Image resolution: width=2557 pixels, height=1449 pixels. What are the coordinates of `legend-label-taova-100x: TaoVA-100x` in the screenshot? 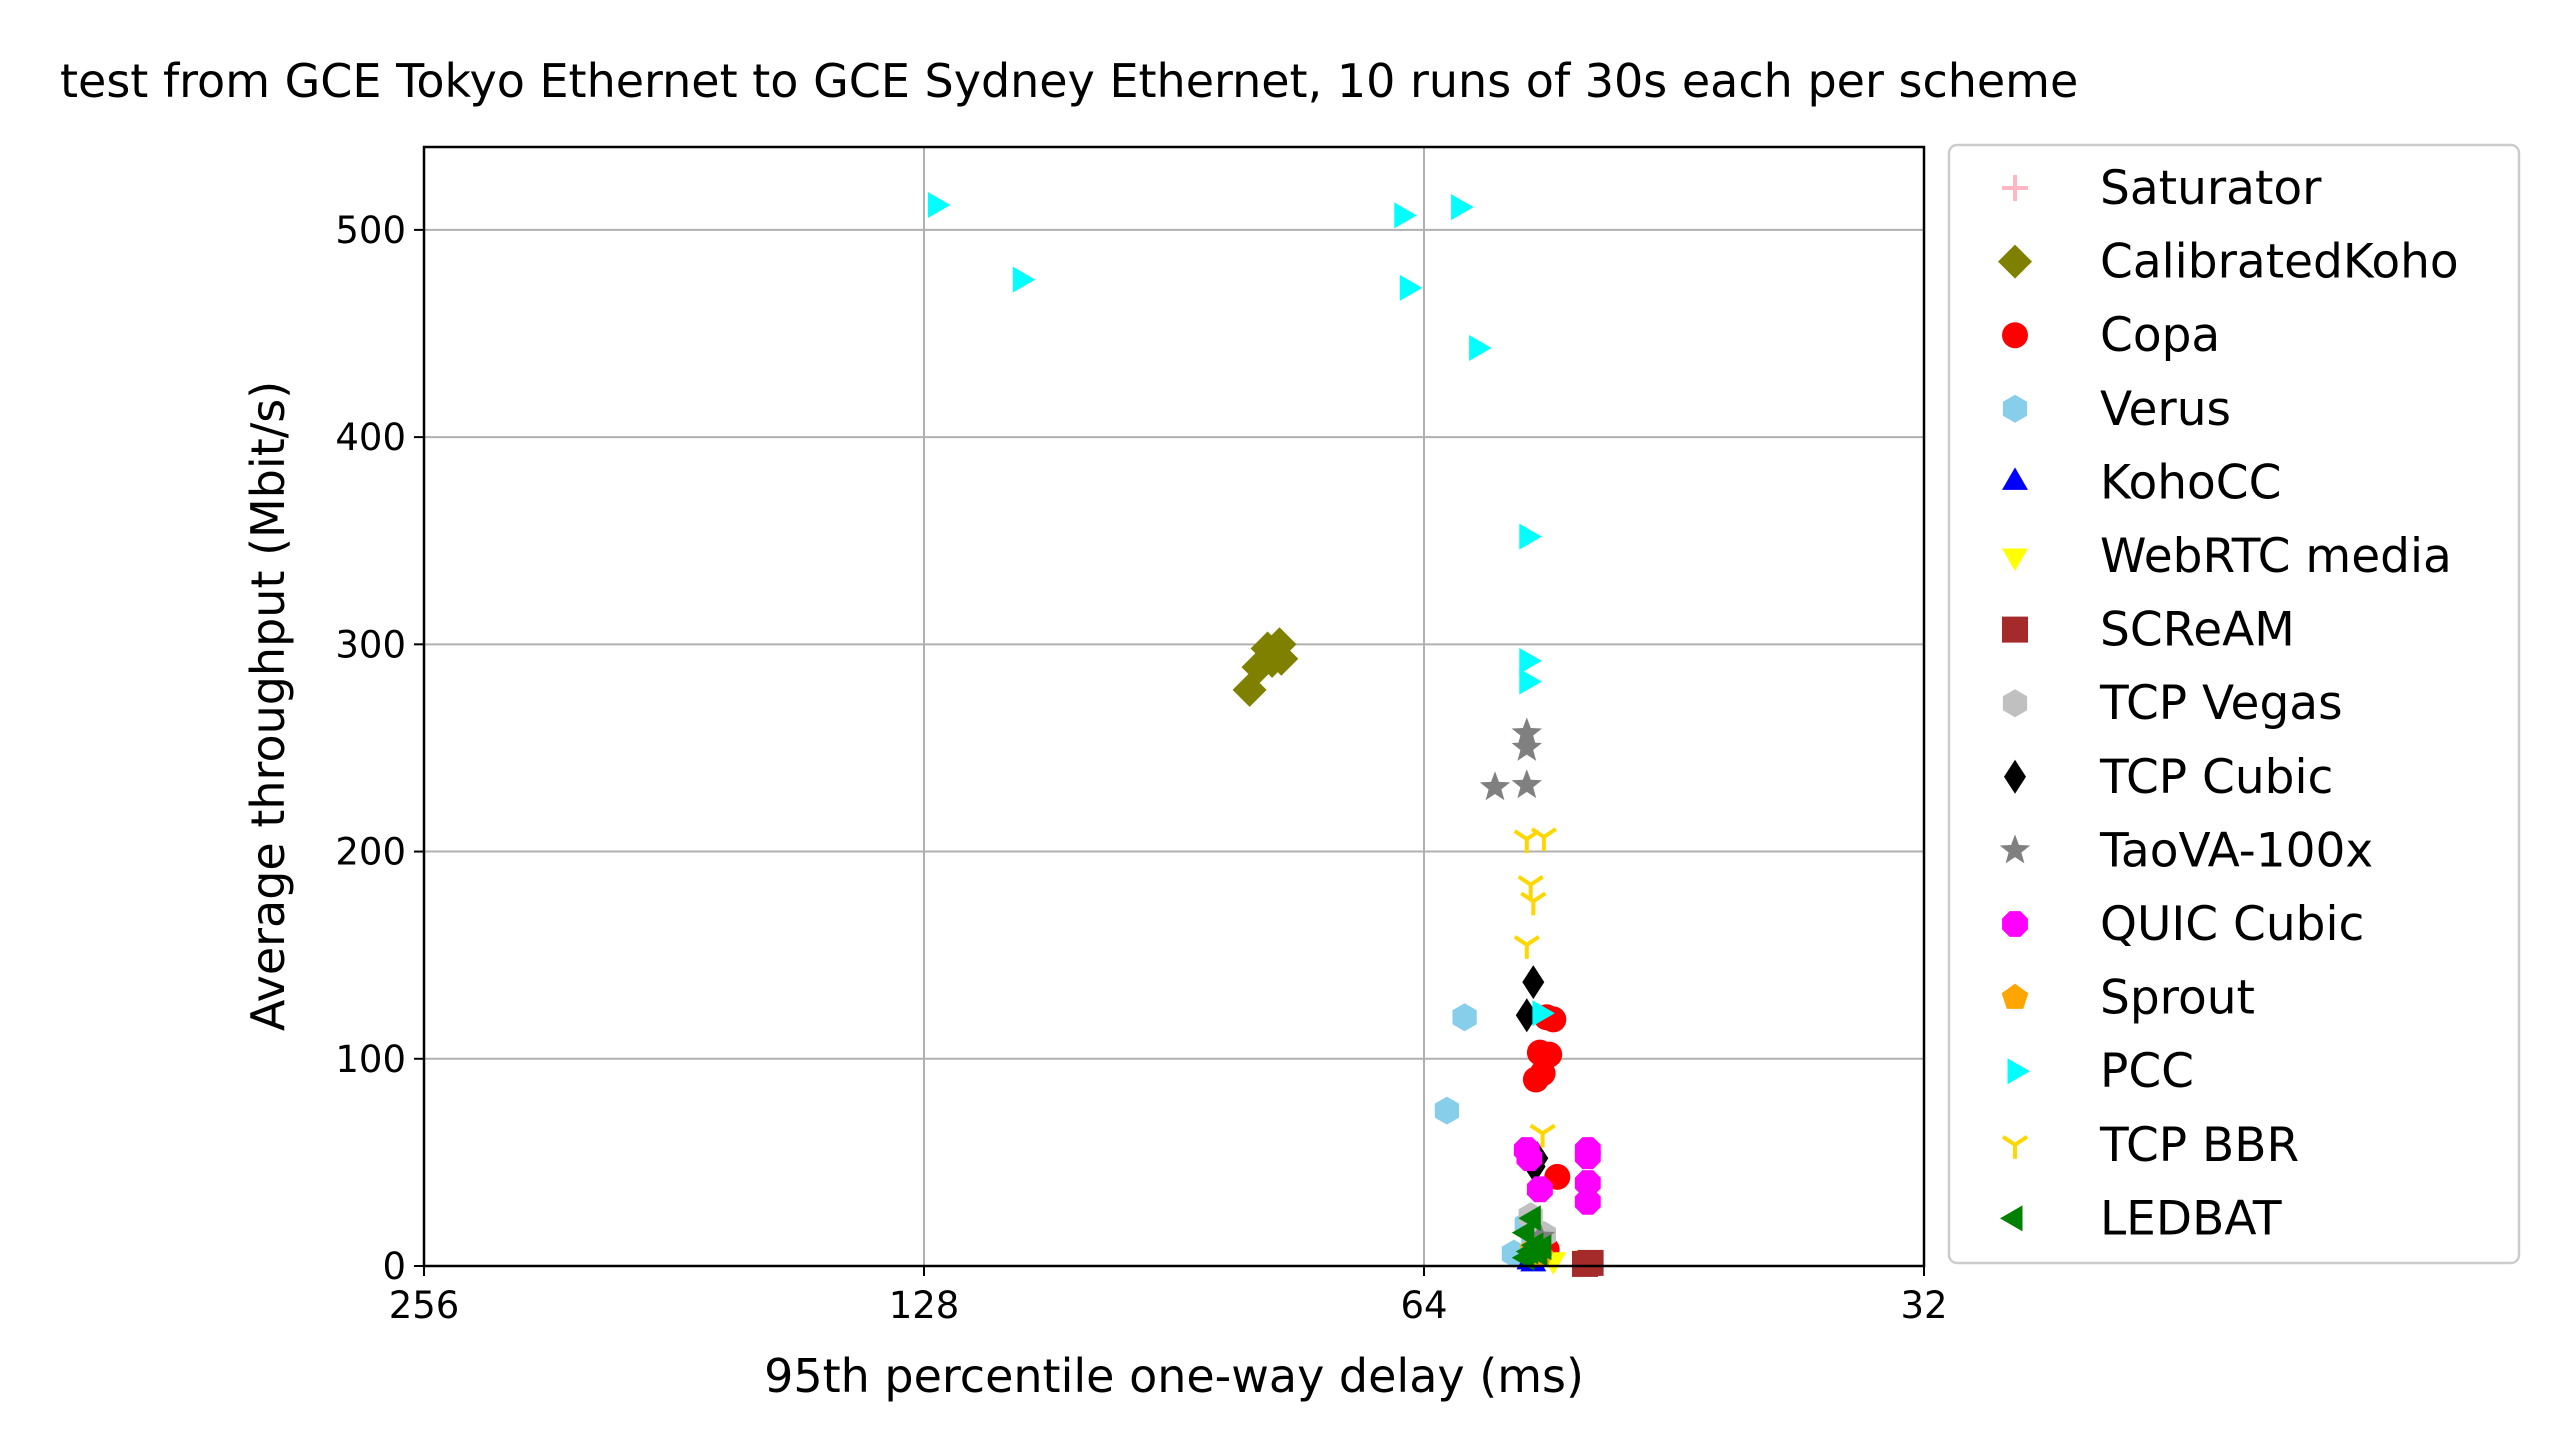 It's located at (2236, 850).